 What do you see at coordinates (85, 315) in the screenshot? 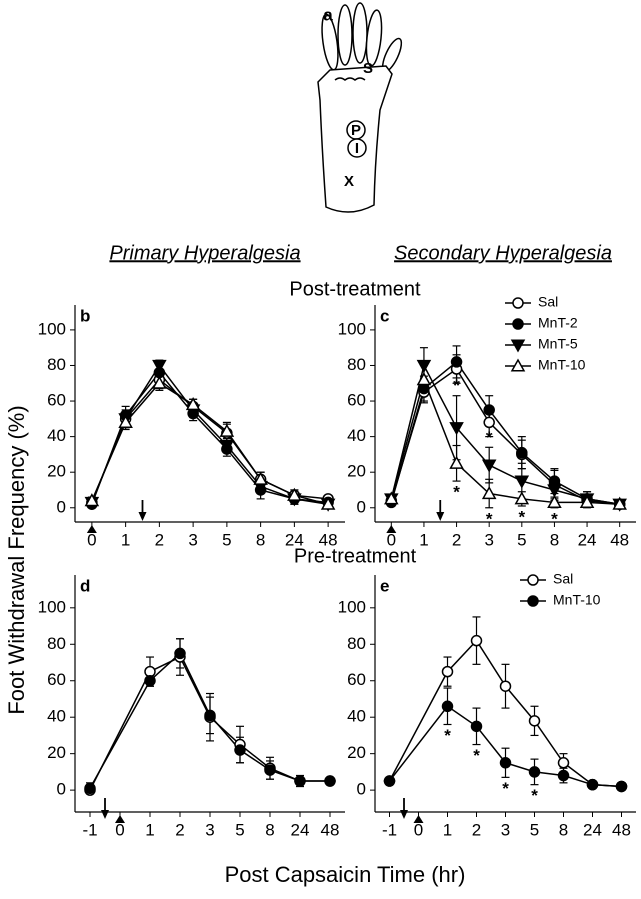
I see `panel-label: b` at bounding box center [85, 315].